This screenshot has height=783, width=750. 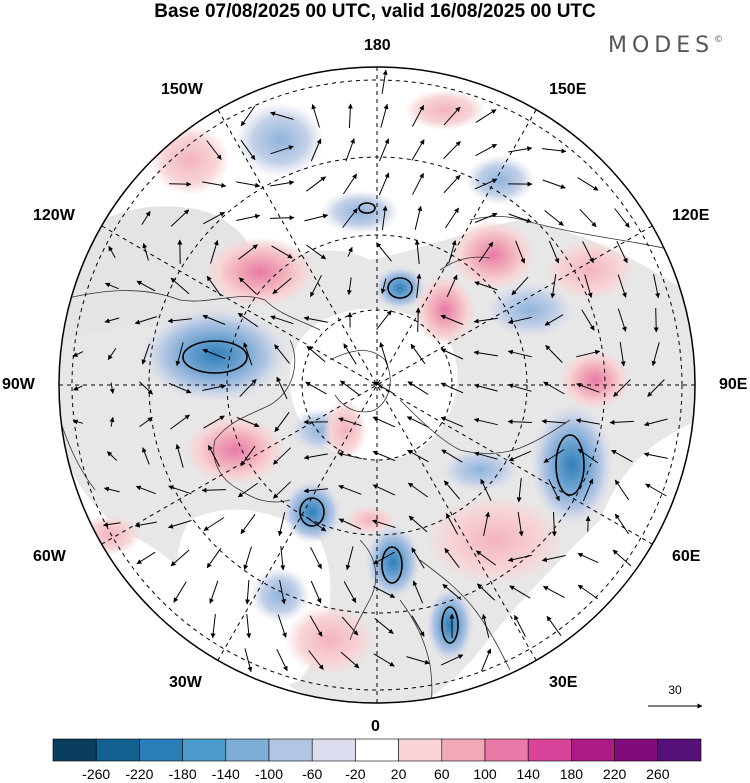 I want to click on colorbar-level-label: 220, so click(x=614, y=774).